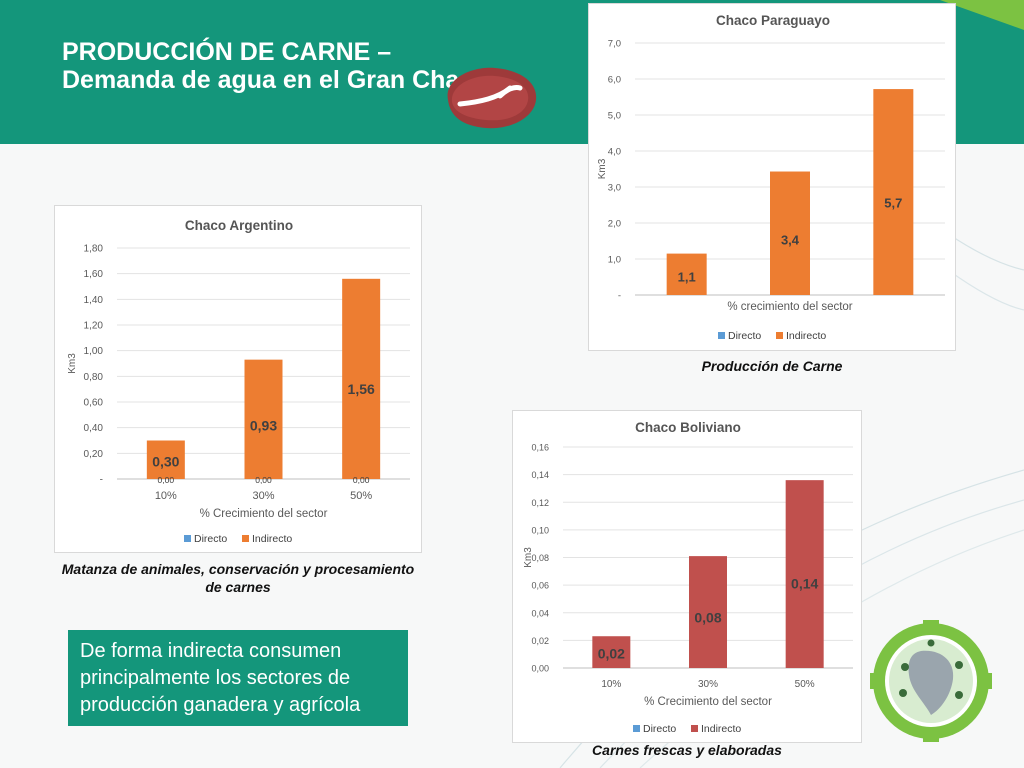 The image size is (1024, 768). Describe the element at coordinates (540, 448) in the screenshot. I see `y-tick-label: 0,16` at that location.